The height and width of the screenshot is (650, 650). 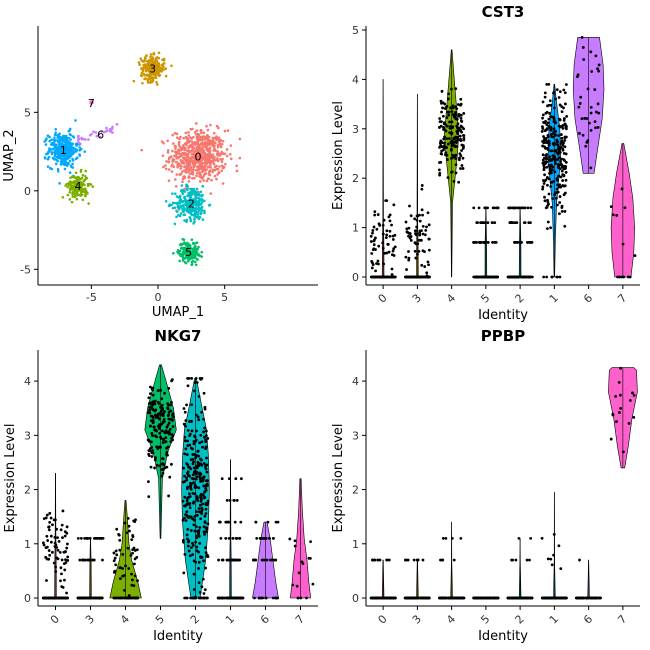 I want to click on x-tick-label: 1, so click(x=230, y=619).